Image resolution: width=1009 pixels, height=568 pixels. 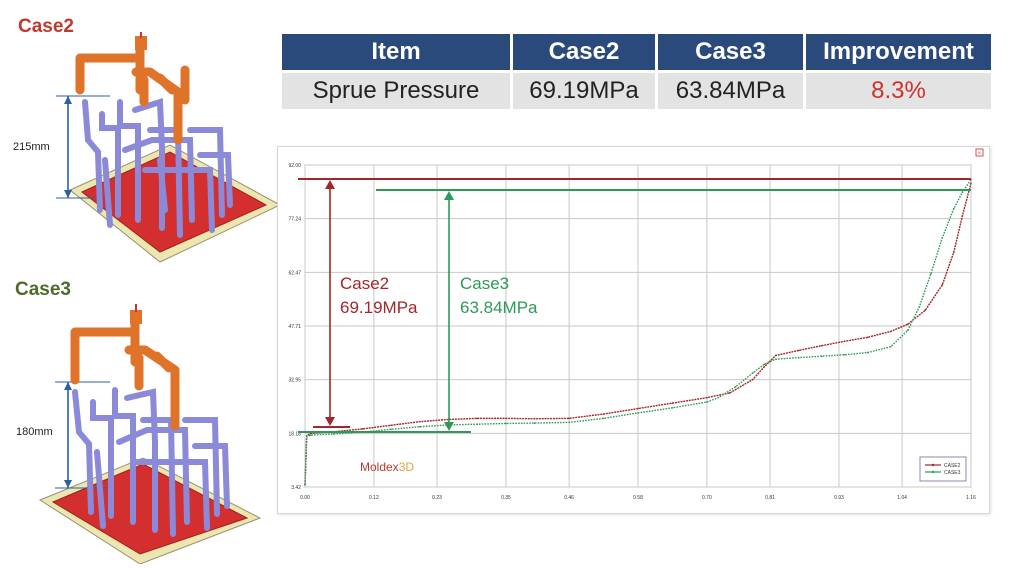 I want to click on y-tick-label: 62.47, so click(x=294, y=273).